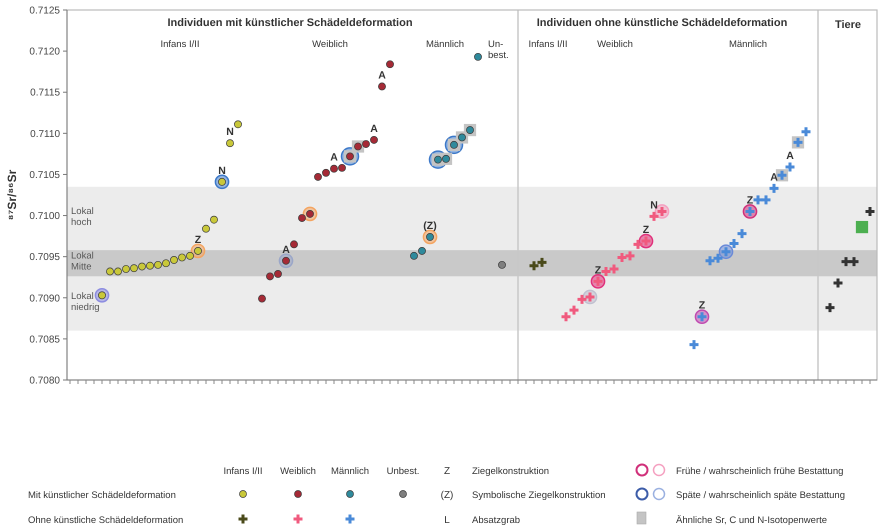 Image resolution: width=883 pixels, height=530 pixels. Describe the element at coordinates (44, 381) in the screenshot. I see `y-tick-label: 0.7080` at that location.